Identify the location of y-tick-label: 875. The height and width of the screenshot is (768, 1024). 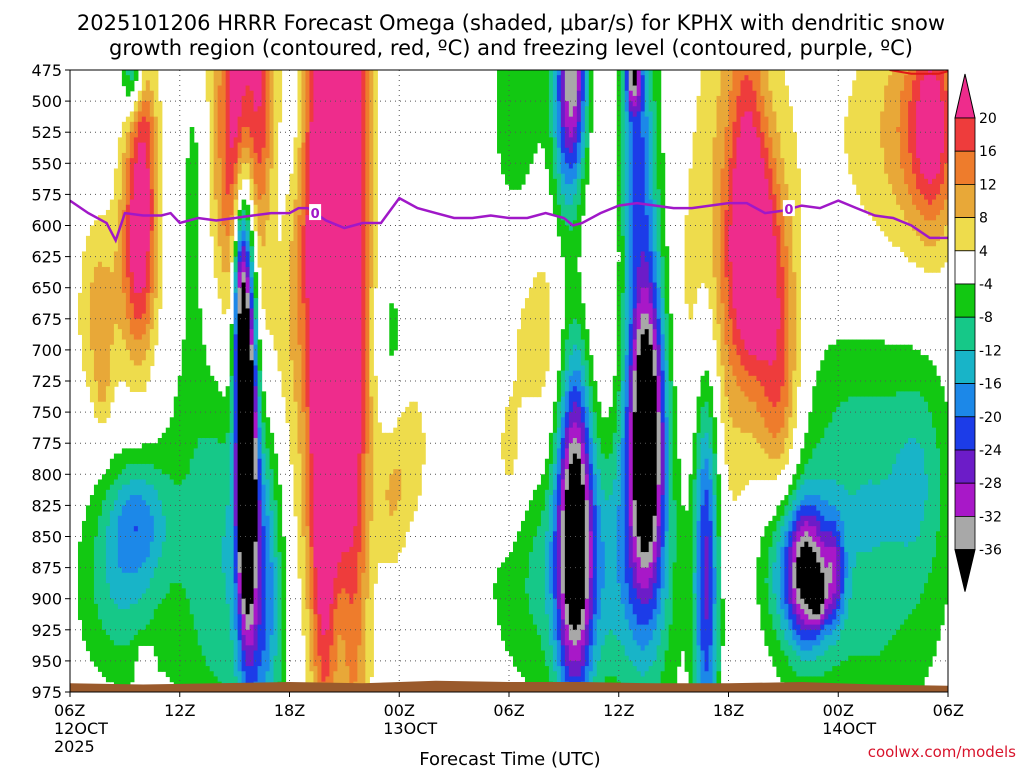
(46, 568).